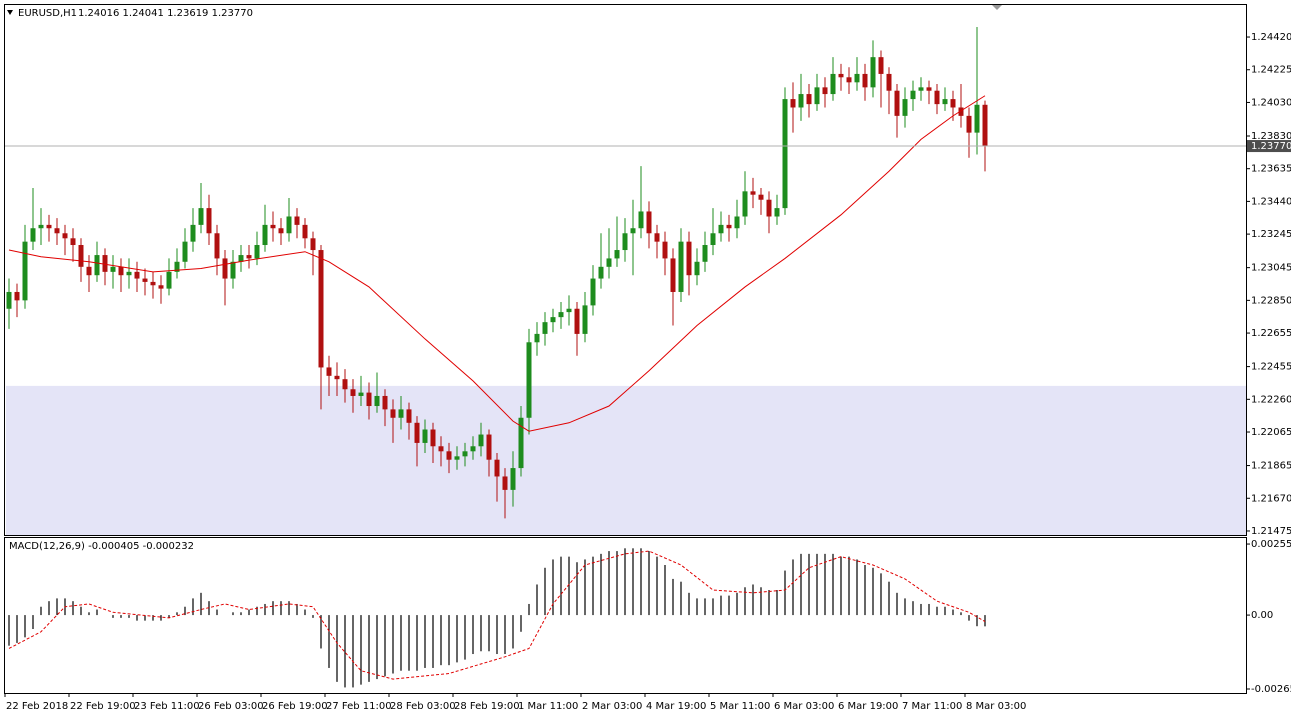 This screenshot has width=1291, height=723. What do you see at coordinates (996, 706) in the screenshot?
I see `x-tick-label: 8 Mar 03:00` at bounding box center [996, 706].